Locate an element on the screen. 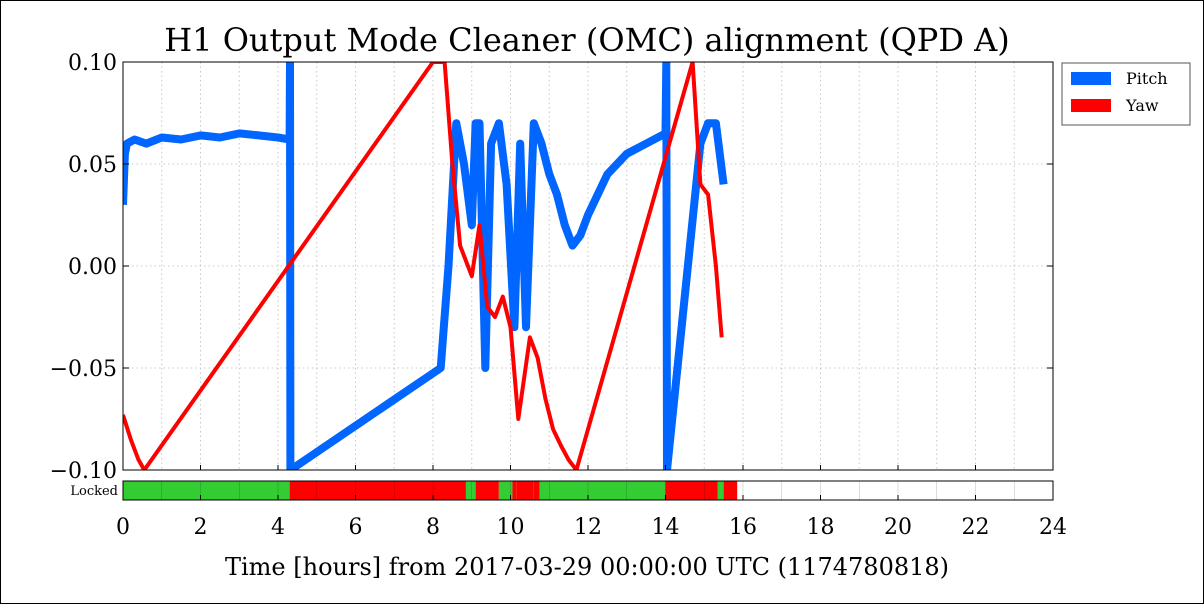 Image resolution: width=1204 pixels, height=605 pixels. state-bar-label: Locked is located at coordinates (94, 491).